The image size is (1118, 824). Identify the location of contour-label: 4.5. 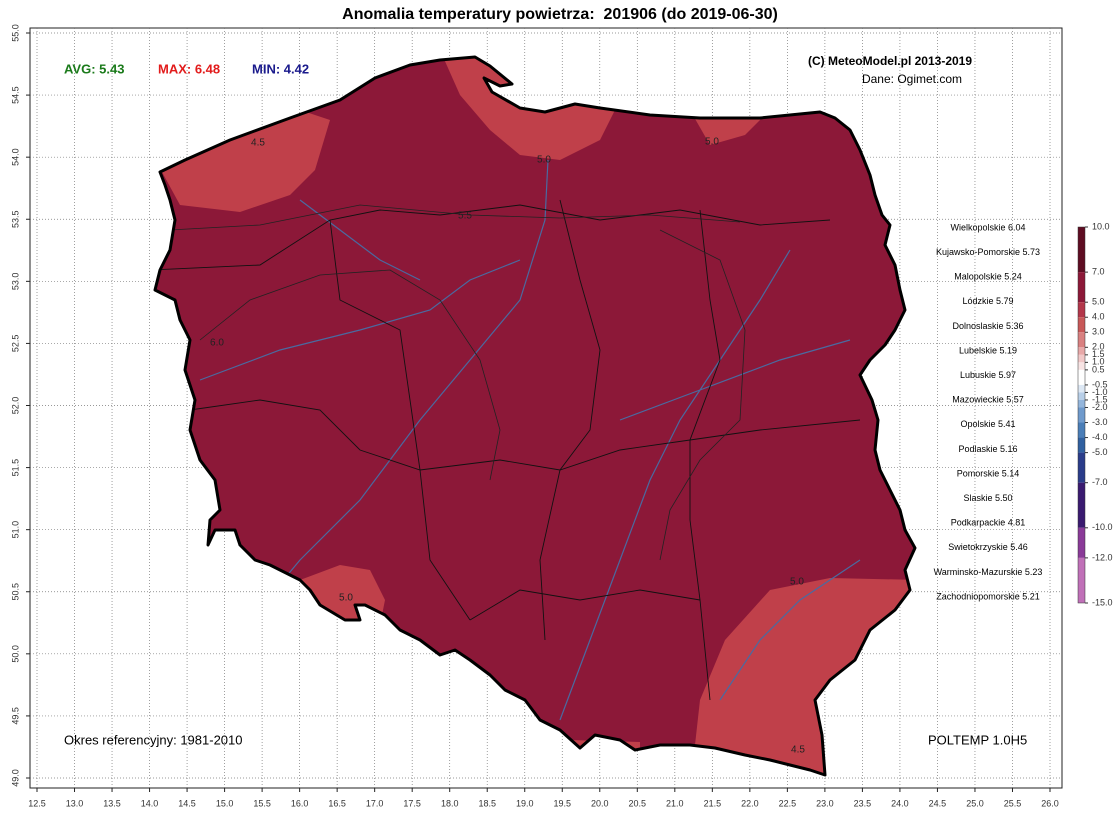
(258, 143).